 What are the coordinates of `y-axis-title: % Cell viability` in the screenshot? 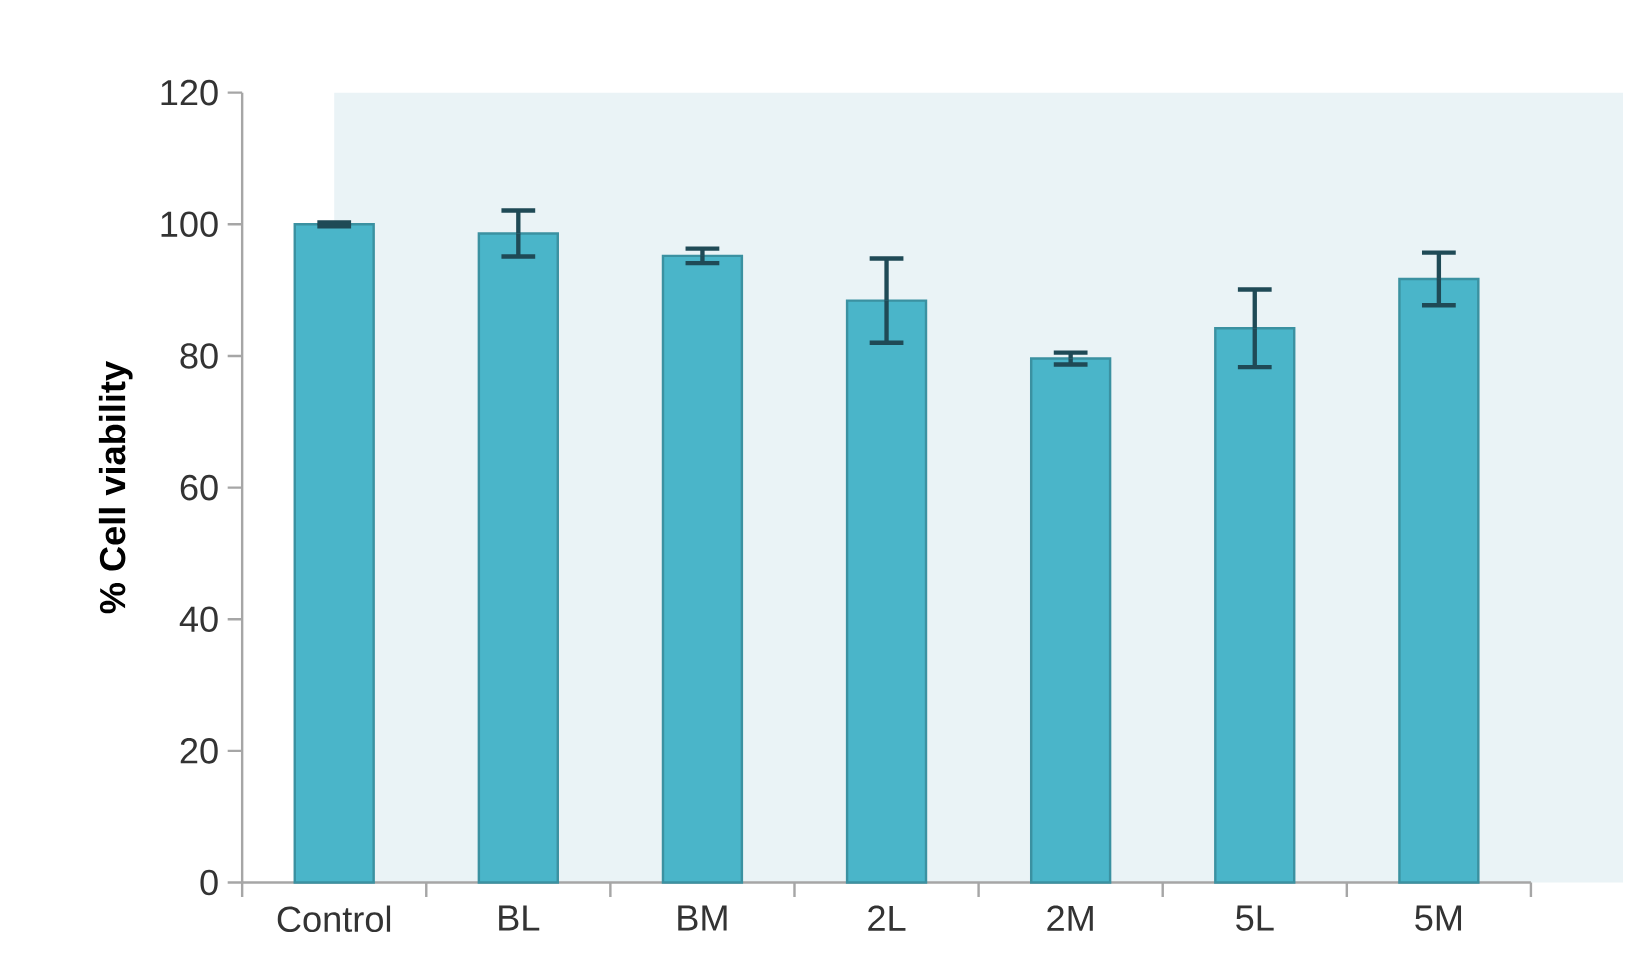 It's located at (115, 487).